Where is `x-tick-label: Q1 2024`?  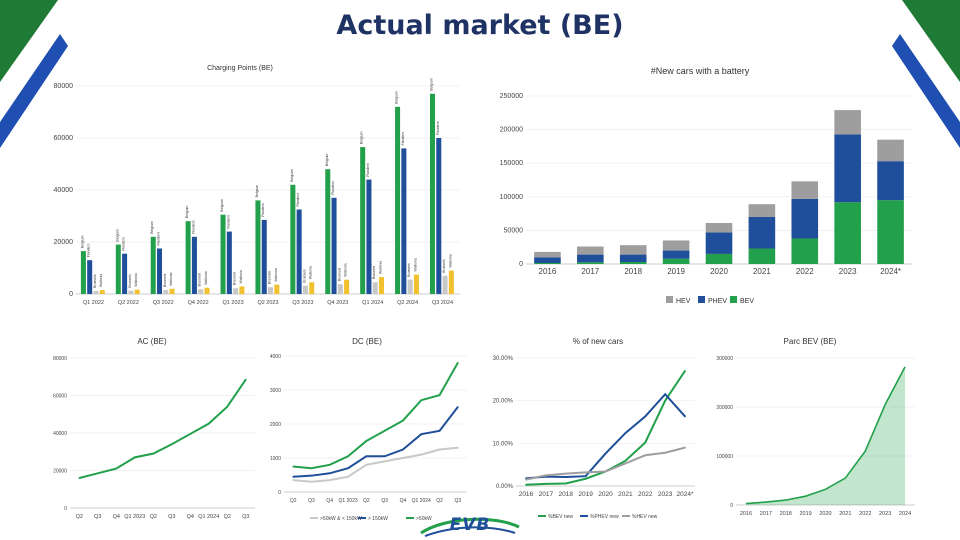 x-tick-label: Q1 2024 is located at coordinates (208, 517).